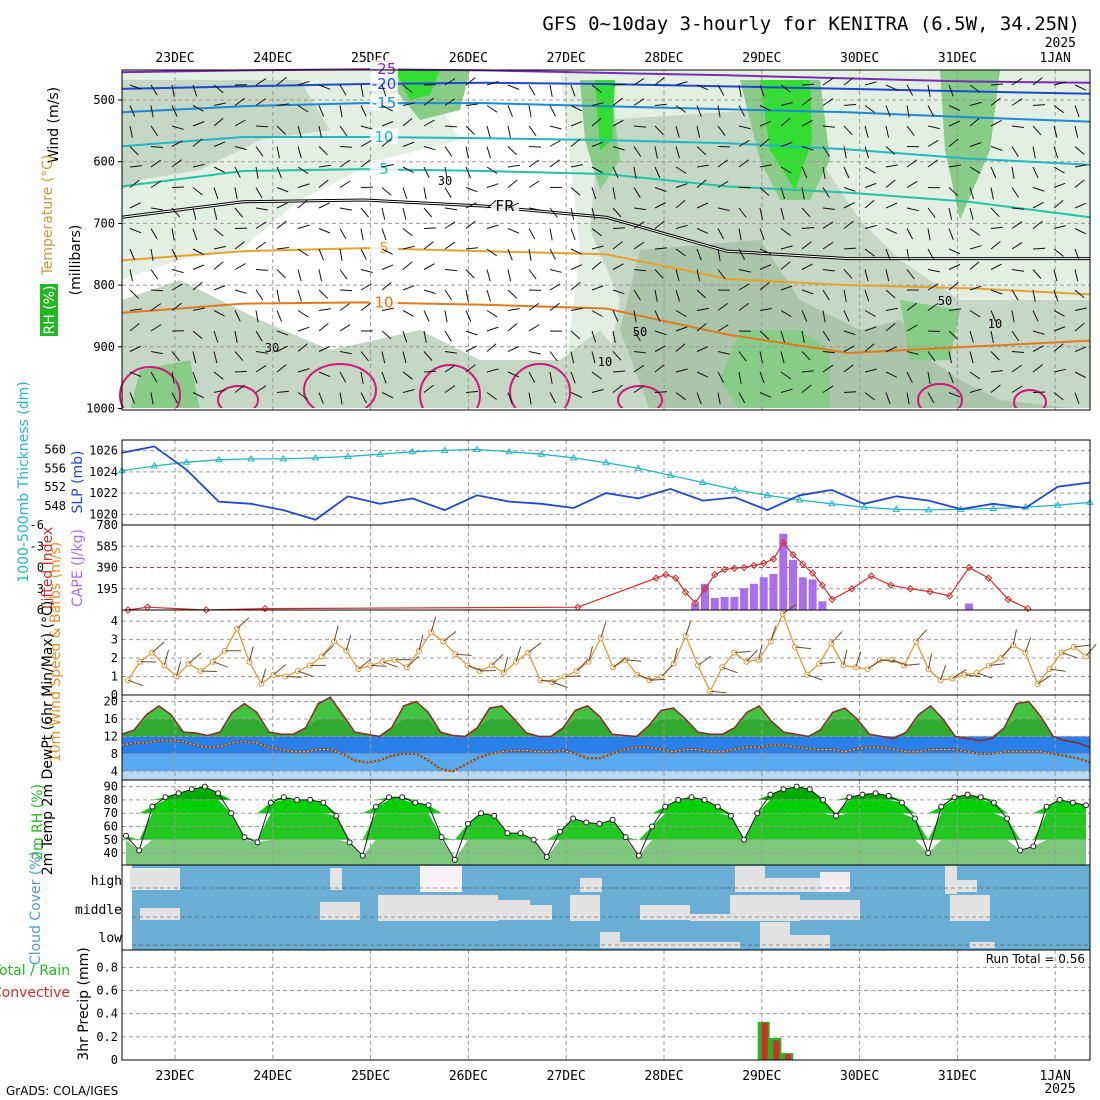 The height and width of the screenshot is (1100, 1100). Describe the element at coordinates (930, 330) in the screenshot. I see `rh-shade` at that location.